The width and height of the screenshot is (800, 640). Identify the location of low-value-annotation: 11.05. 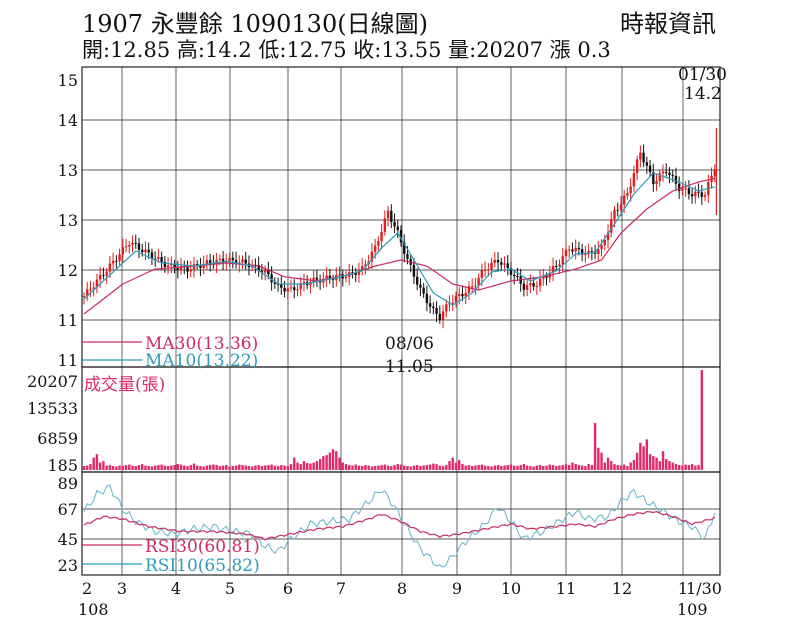
(409, 367).